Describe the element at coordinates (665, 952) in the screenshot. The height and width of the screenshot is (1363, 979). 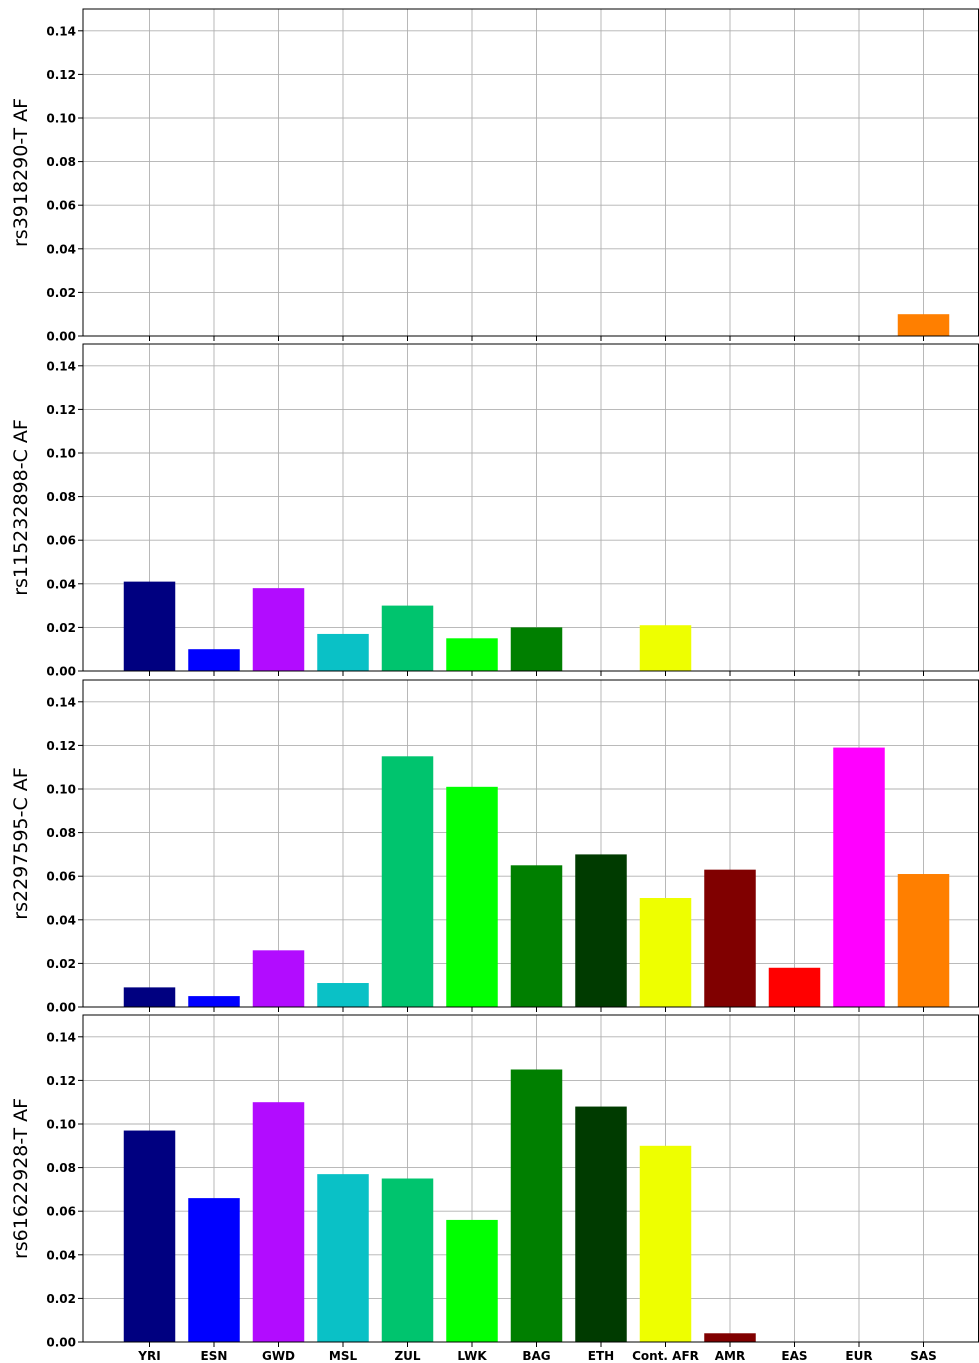
I see `panel-3-bar-cont-afr` at that location.